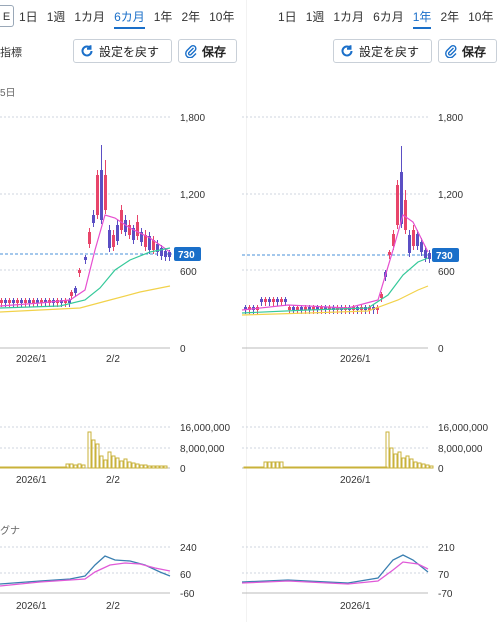 This screenshot has height=622, width=500. I want to click on current-price-value: 730, so click(186, 255).